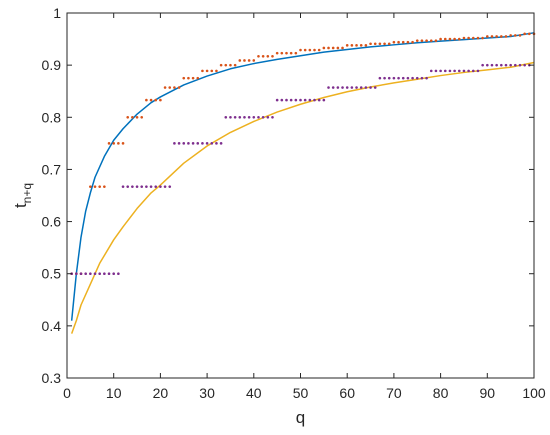  What do you see at coordinates (67, 393) in the screenshot?
I see `x-tick-label-0: 0` at bounding box center [67, 393].